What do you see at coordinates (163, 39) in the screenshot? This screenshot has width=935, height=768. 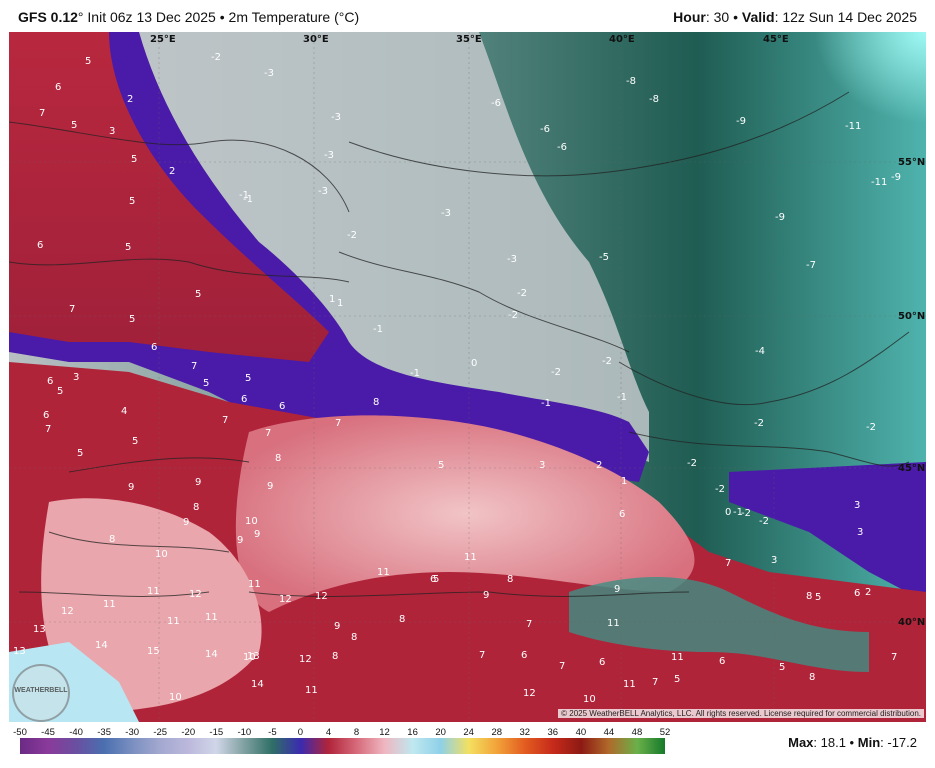 I see `lon-label: 25°E` at bounding box center [163, 39].